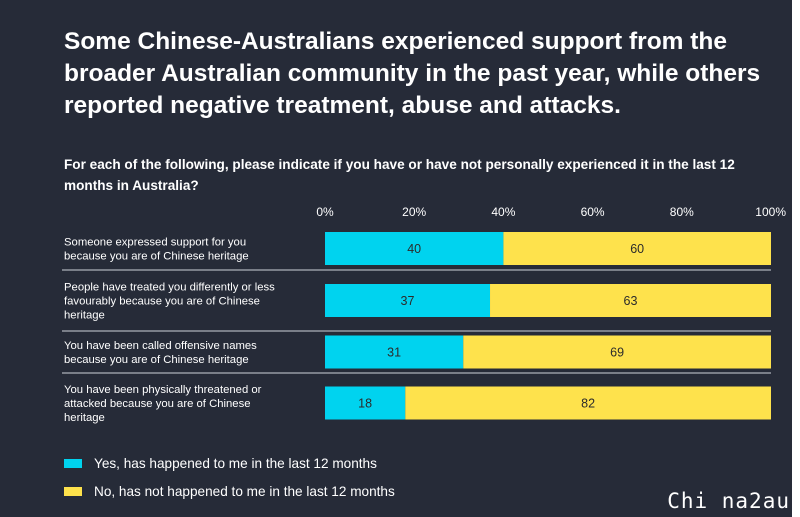 This screenshot has width=800, height=517. Describe the element at coordinates (73, 491) in the screenshot. I see `legend-swatch-no` at that location.